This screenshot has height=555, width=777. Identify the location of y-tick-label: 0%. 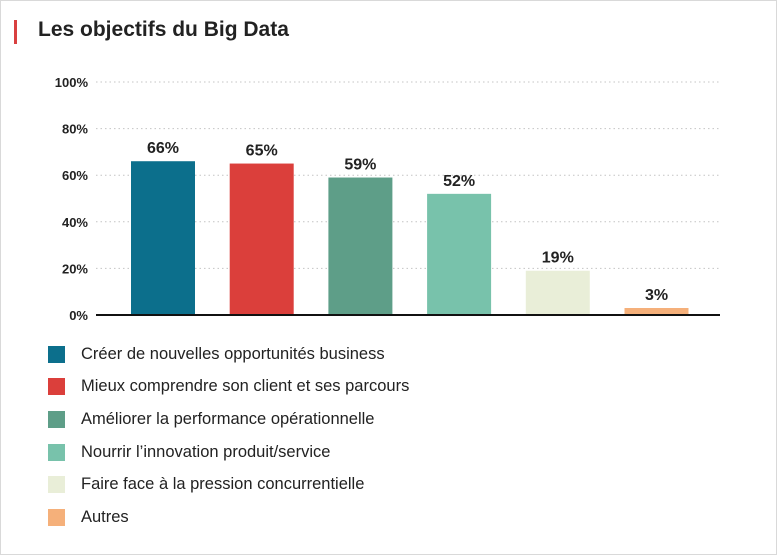
(78, 315).